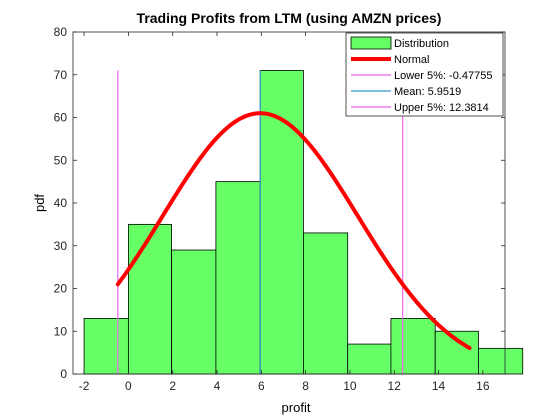 Image resolution: width=560 pixels, height=420 pixels. I want to click on x-tick-label: 8, so click(305, 386).